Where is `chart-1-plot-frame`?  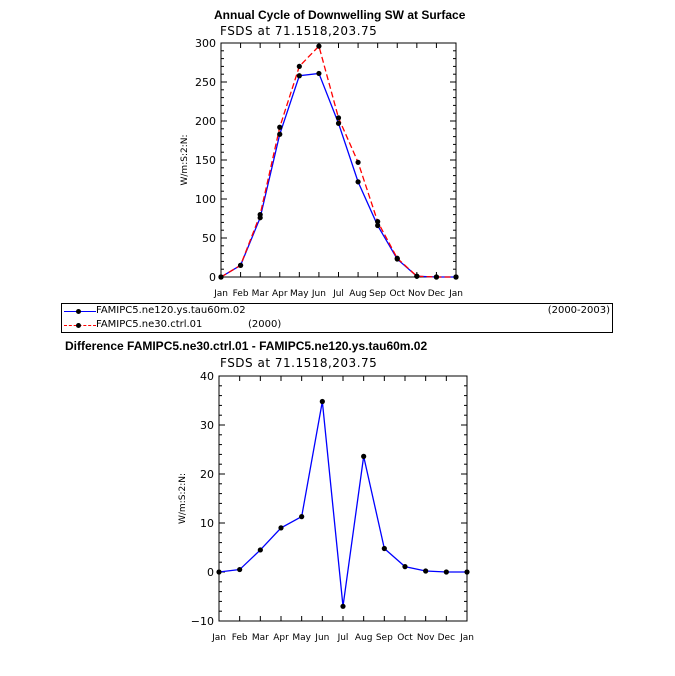
chart-1-plot-frame is located at coordinates (338, 160).